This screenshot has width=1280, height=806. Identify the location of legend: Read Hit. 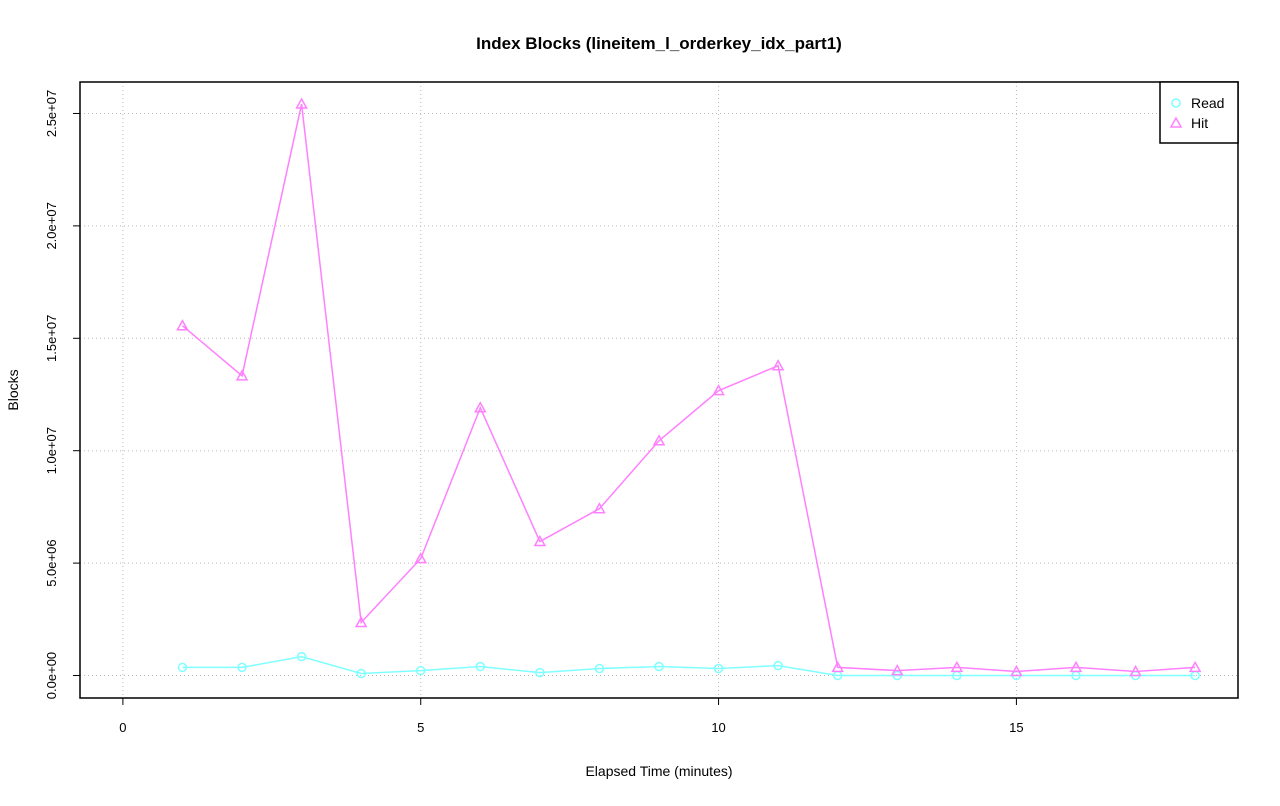
(1199, 112).